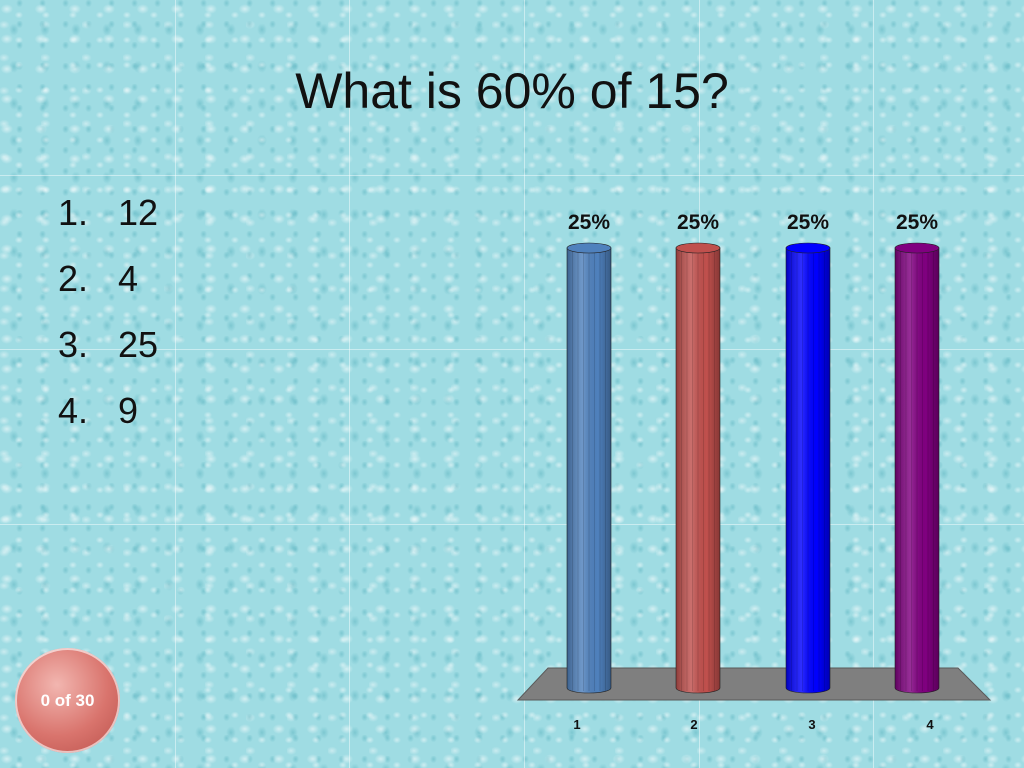 This screenshot has height=768, width=1024. Describe the element at coordinates (108, 221) in the screenshot. I see `answer-option: 1. 12` at that location.